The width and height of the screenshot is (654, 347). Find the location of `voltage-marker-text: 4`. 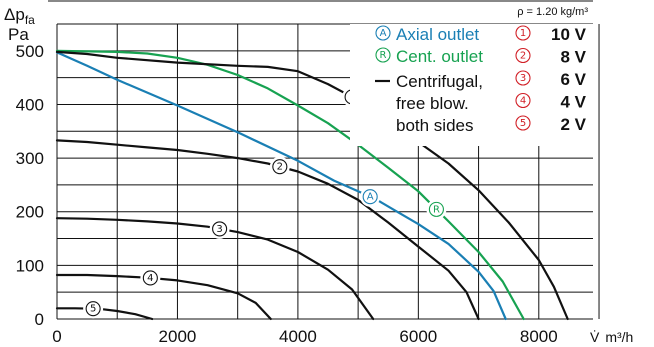

voltage-marker-text: 4 is located at coordinates (523, 101).